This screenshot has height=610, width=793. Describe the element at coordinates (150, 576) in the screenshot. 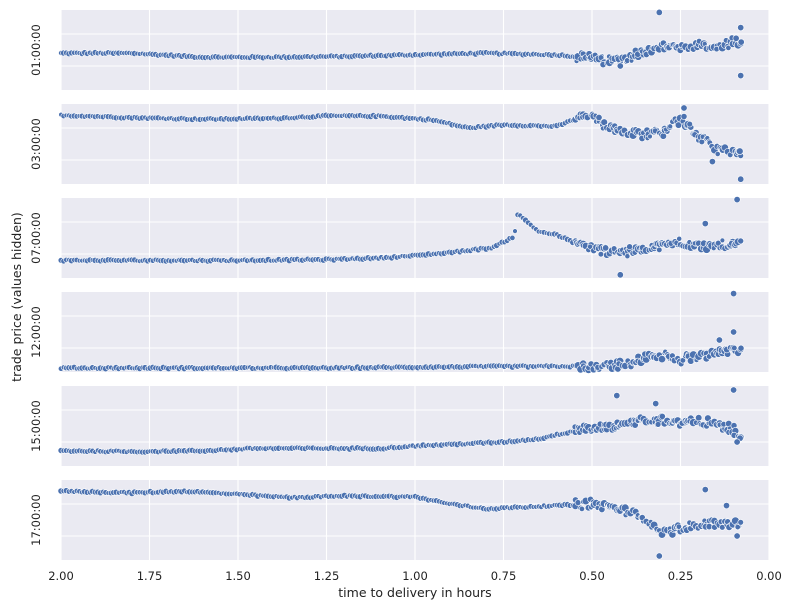

I see `x-tick-label: 1.75` at that location.